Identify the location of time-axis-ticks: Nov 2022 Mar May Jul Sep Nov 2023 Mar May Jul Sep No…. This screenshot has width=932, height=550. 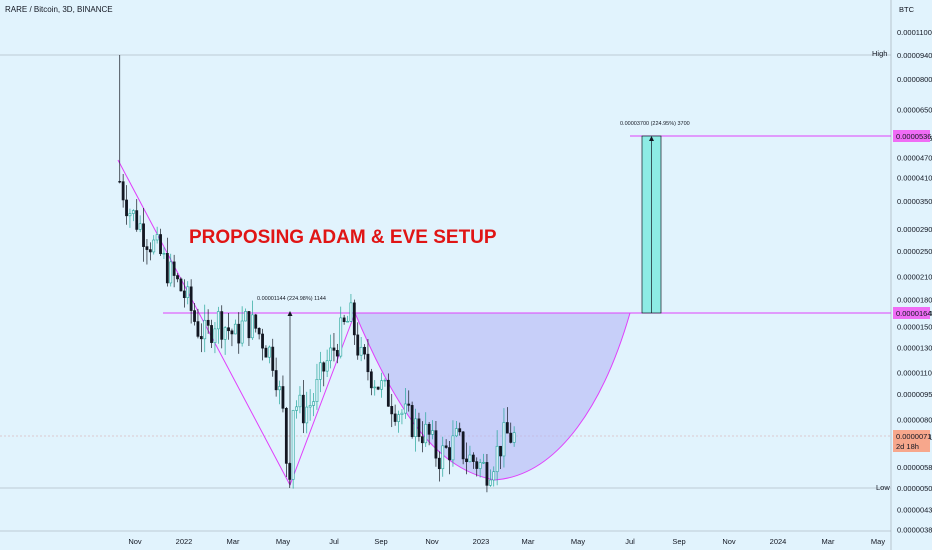
(506, 541).